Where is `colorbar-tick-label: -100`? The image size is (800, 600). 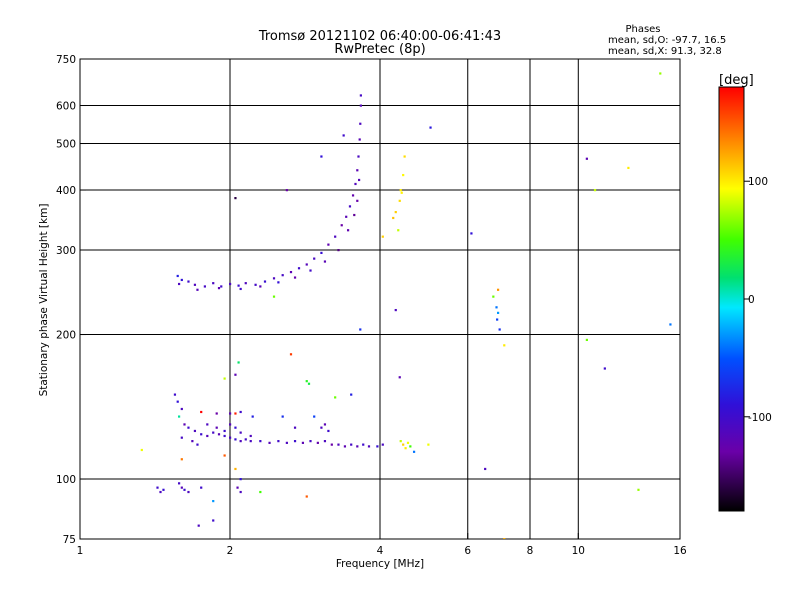
colorbar-tick-label: -100 is located at coordinates (760, 418).